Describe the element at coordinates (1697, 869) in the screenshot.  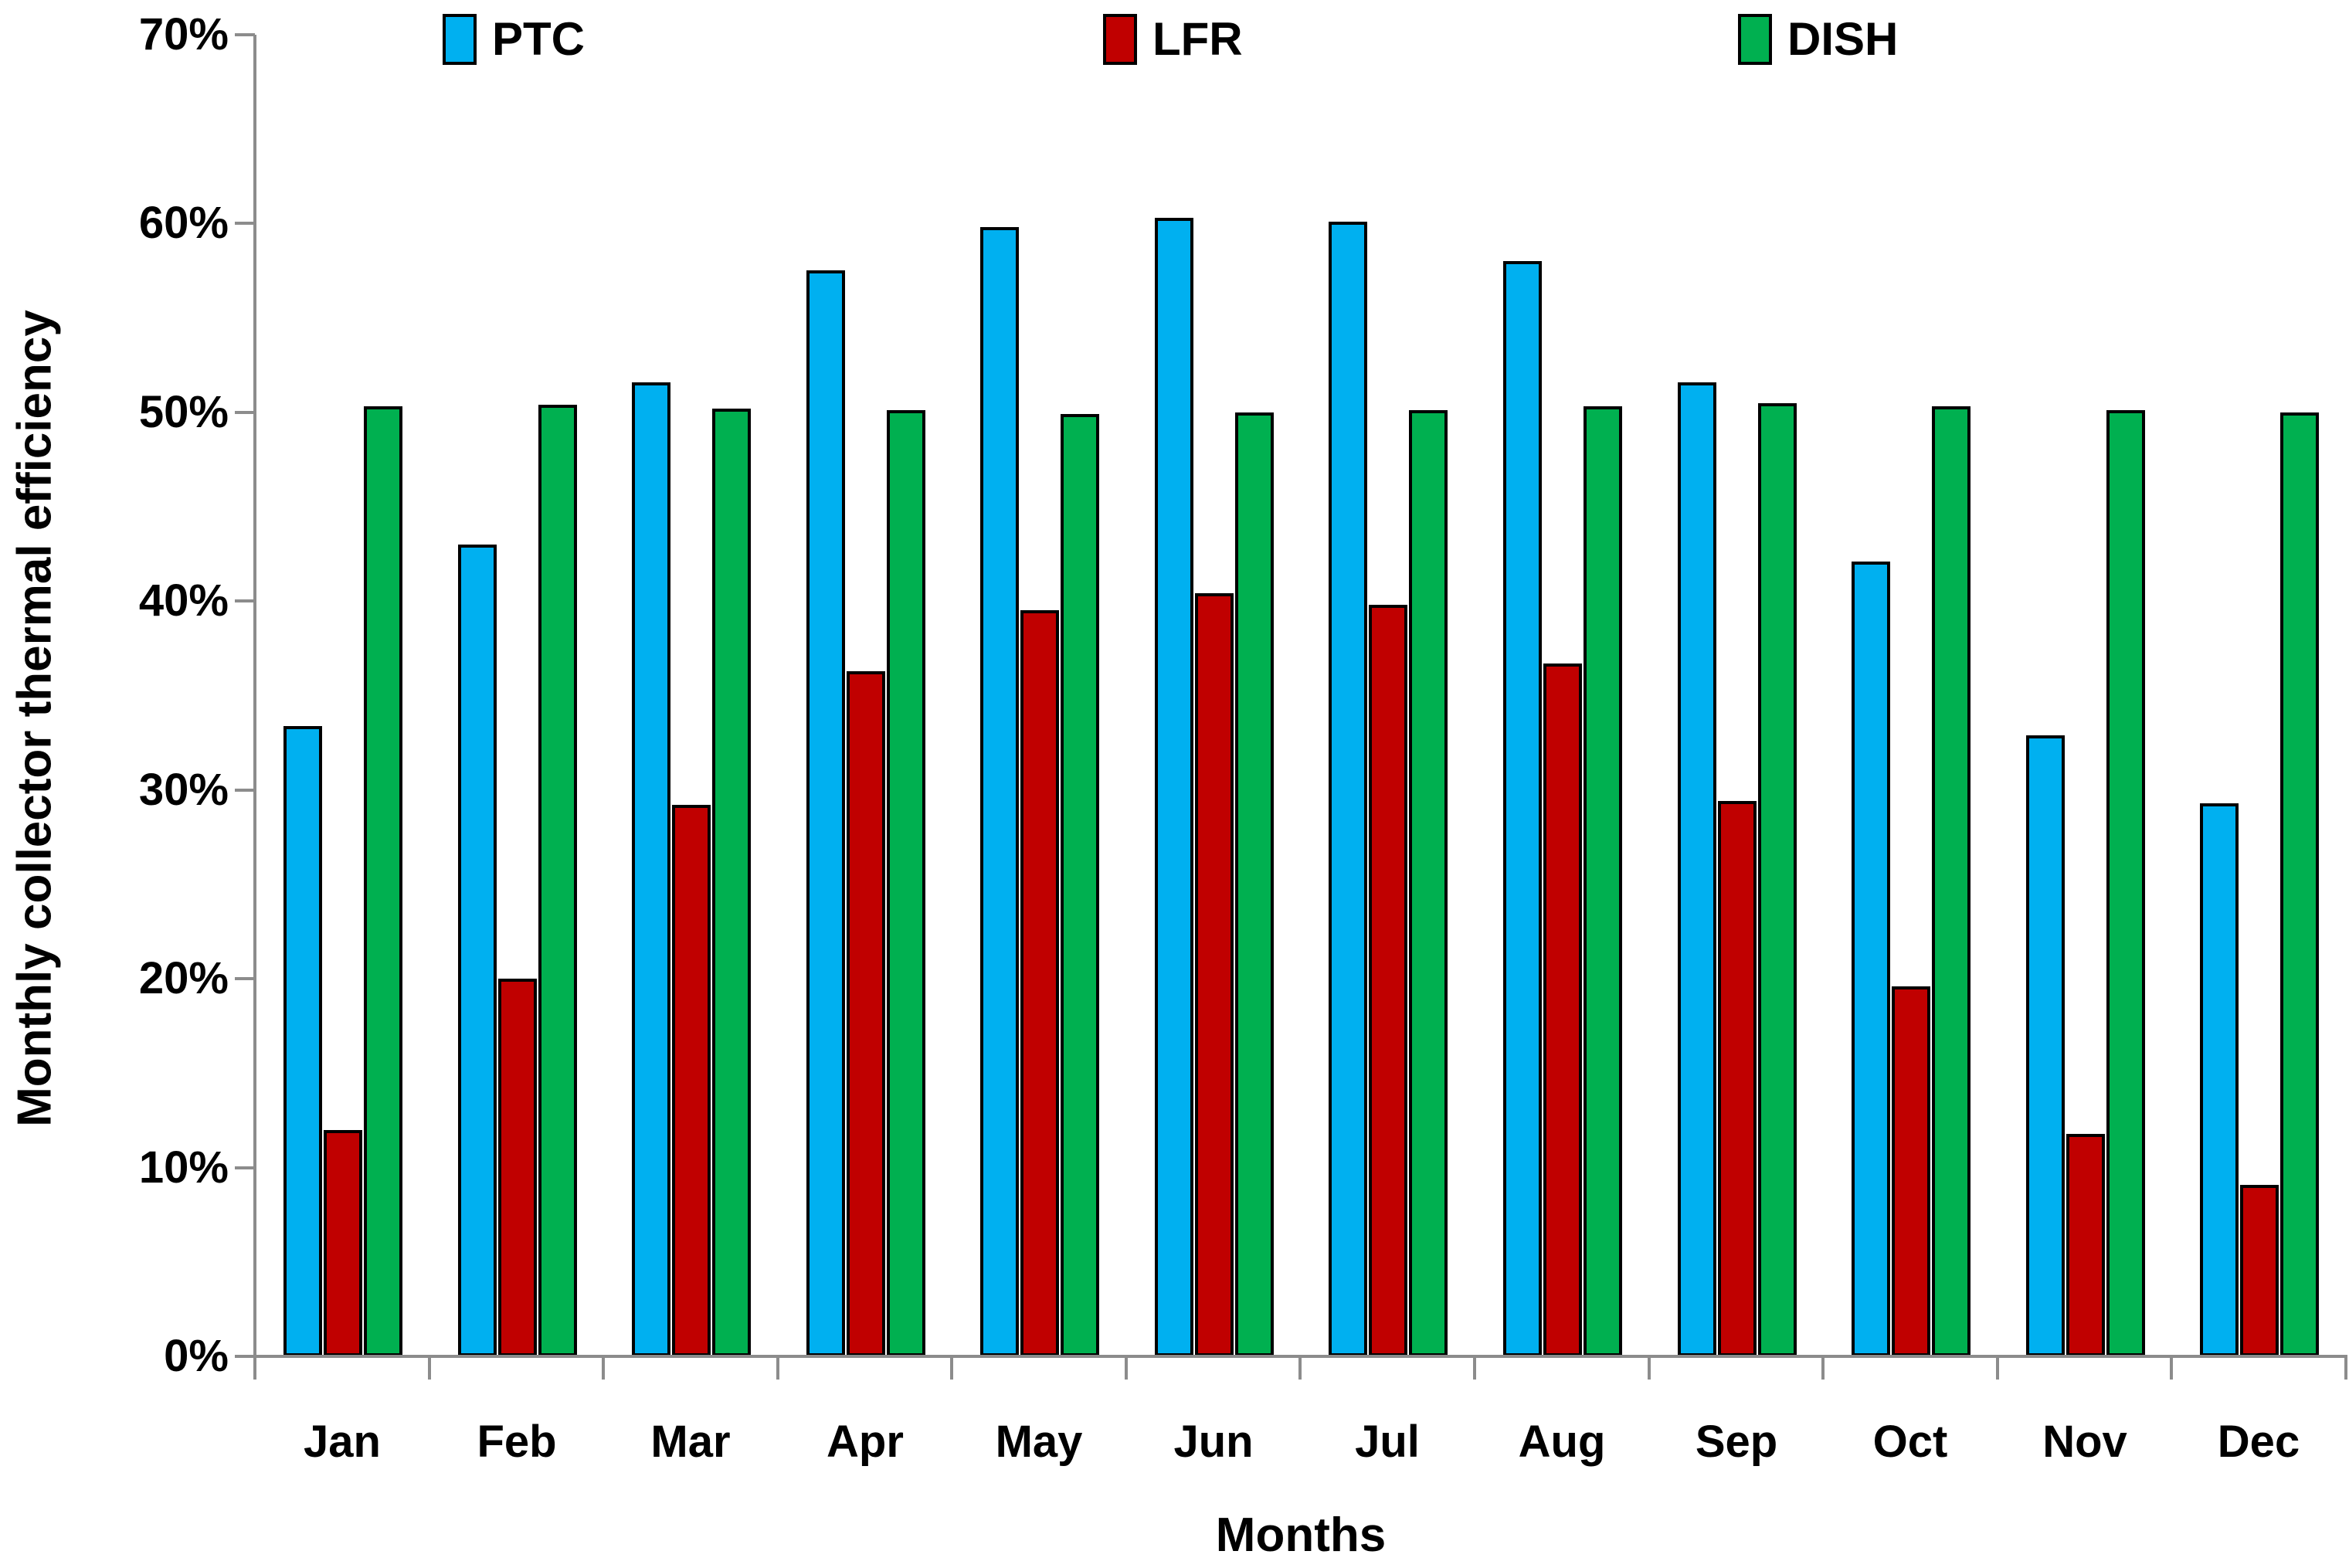
I see `bar-ptc-sep` at that location.